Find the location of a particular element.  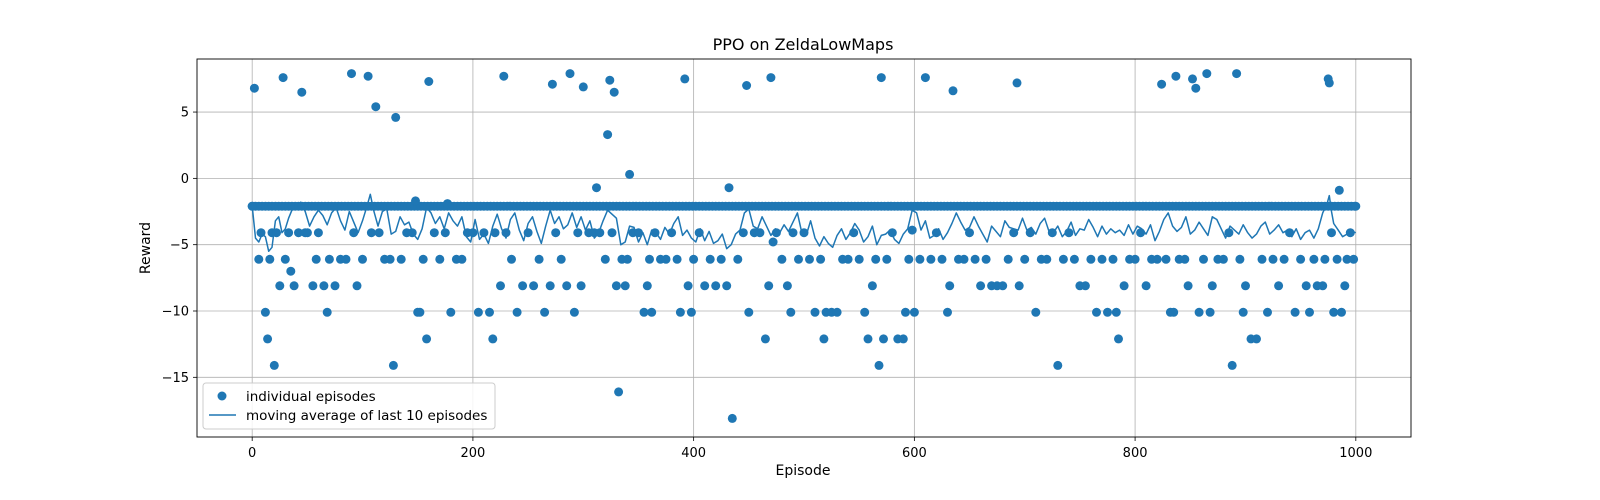

legend-box is located at coordinates (349, 406).